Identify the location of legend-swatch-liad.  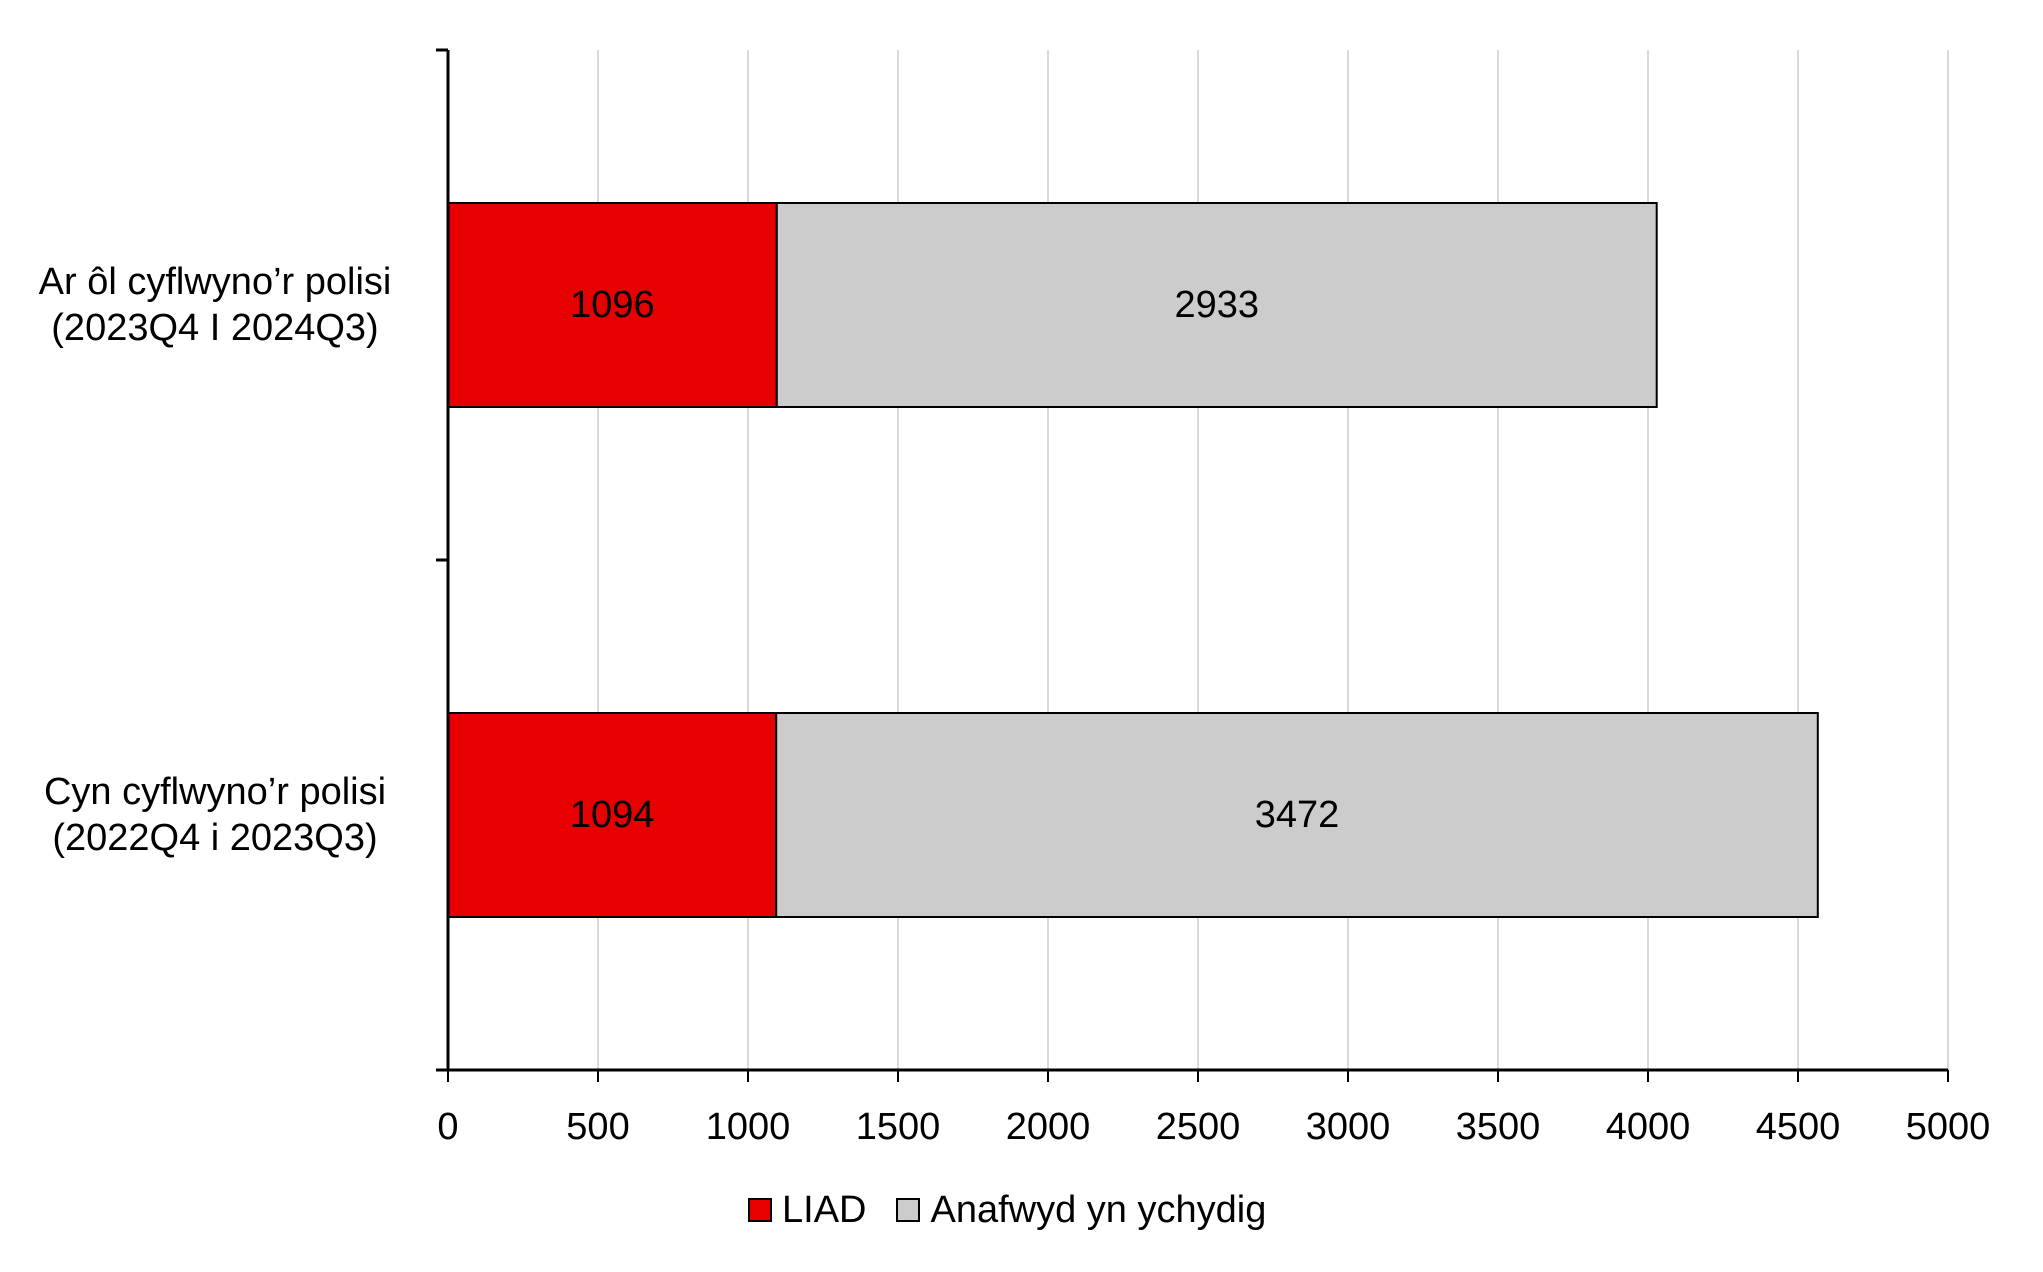
(760, 1210).